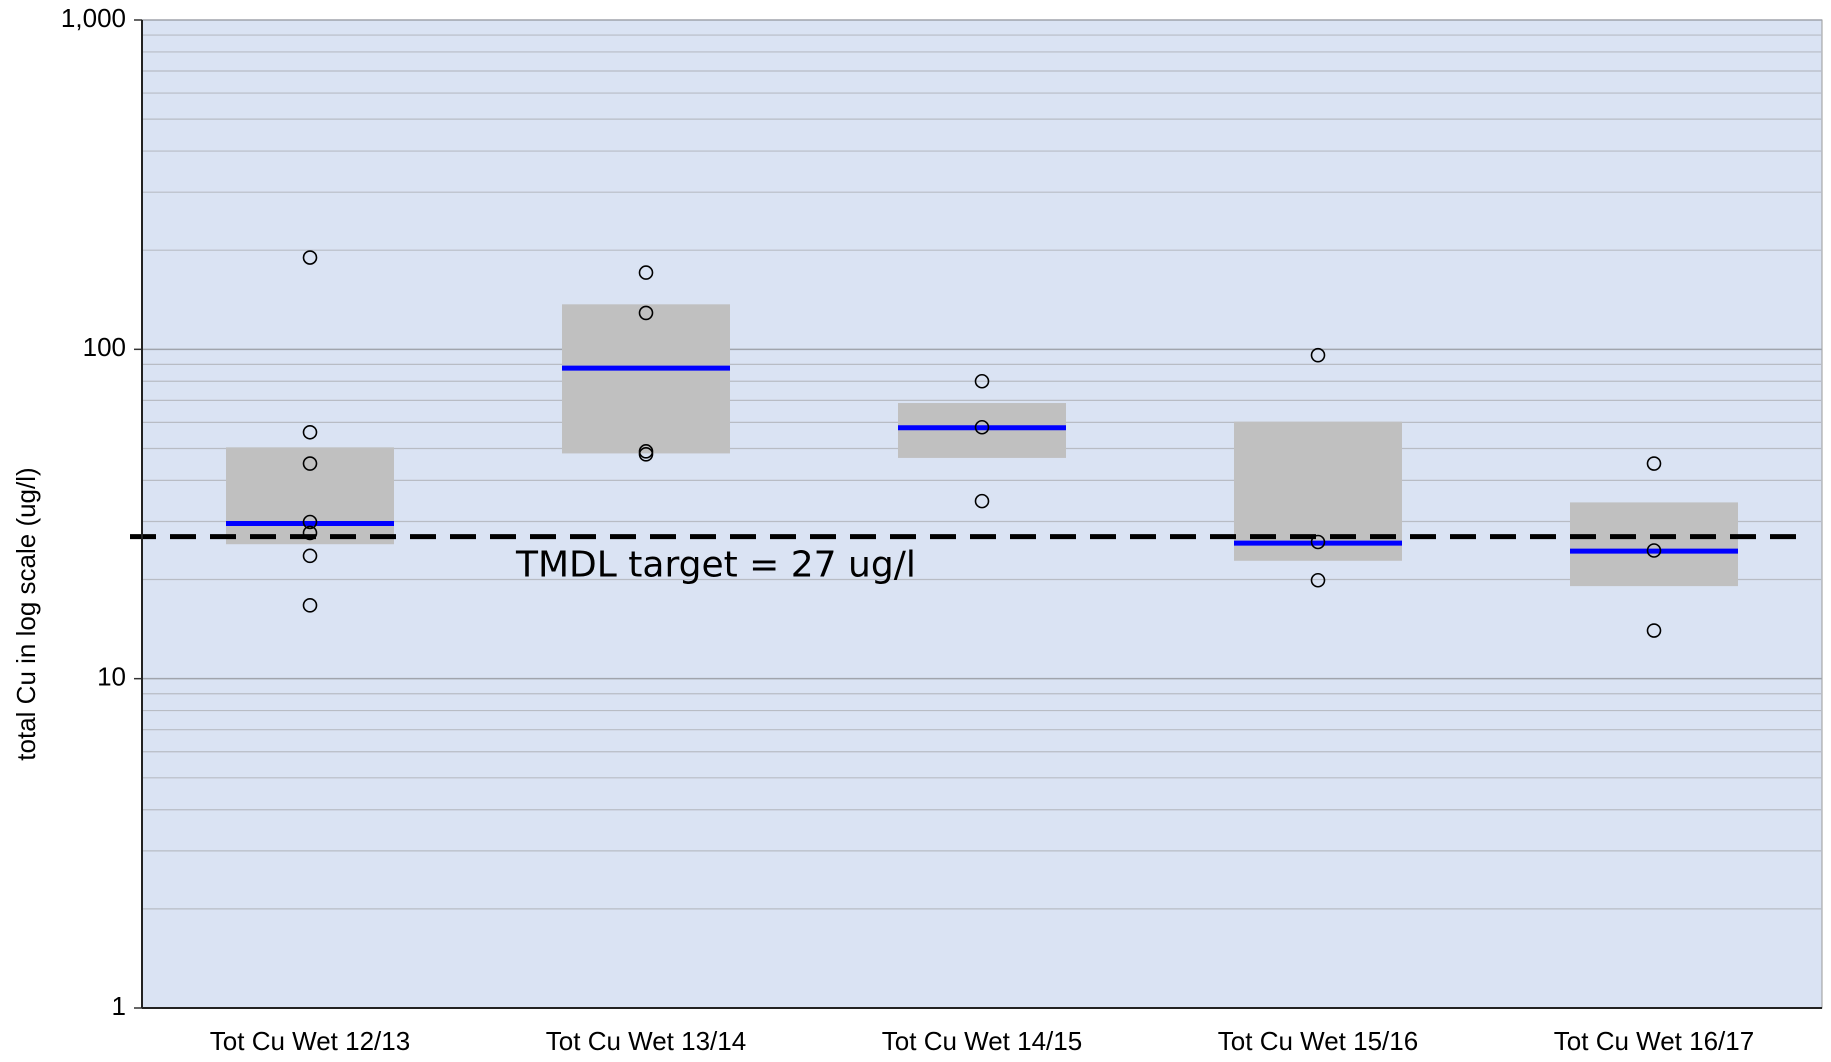 The height and width of the screenshot is (1062, 1831). Describe the element at coordinates (93, 18) in the screenshot. I see `y-tick-label: 1,000` at that location.